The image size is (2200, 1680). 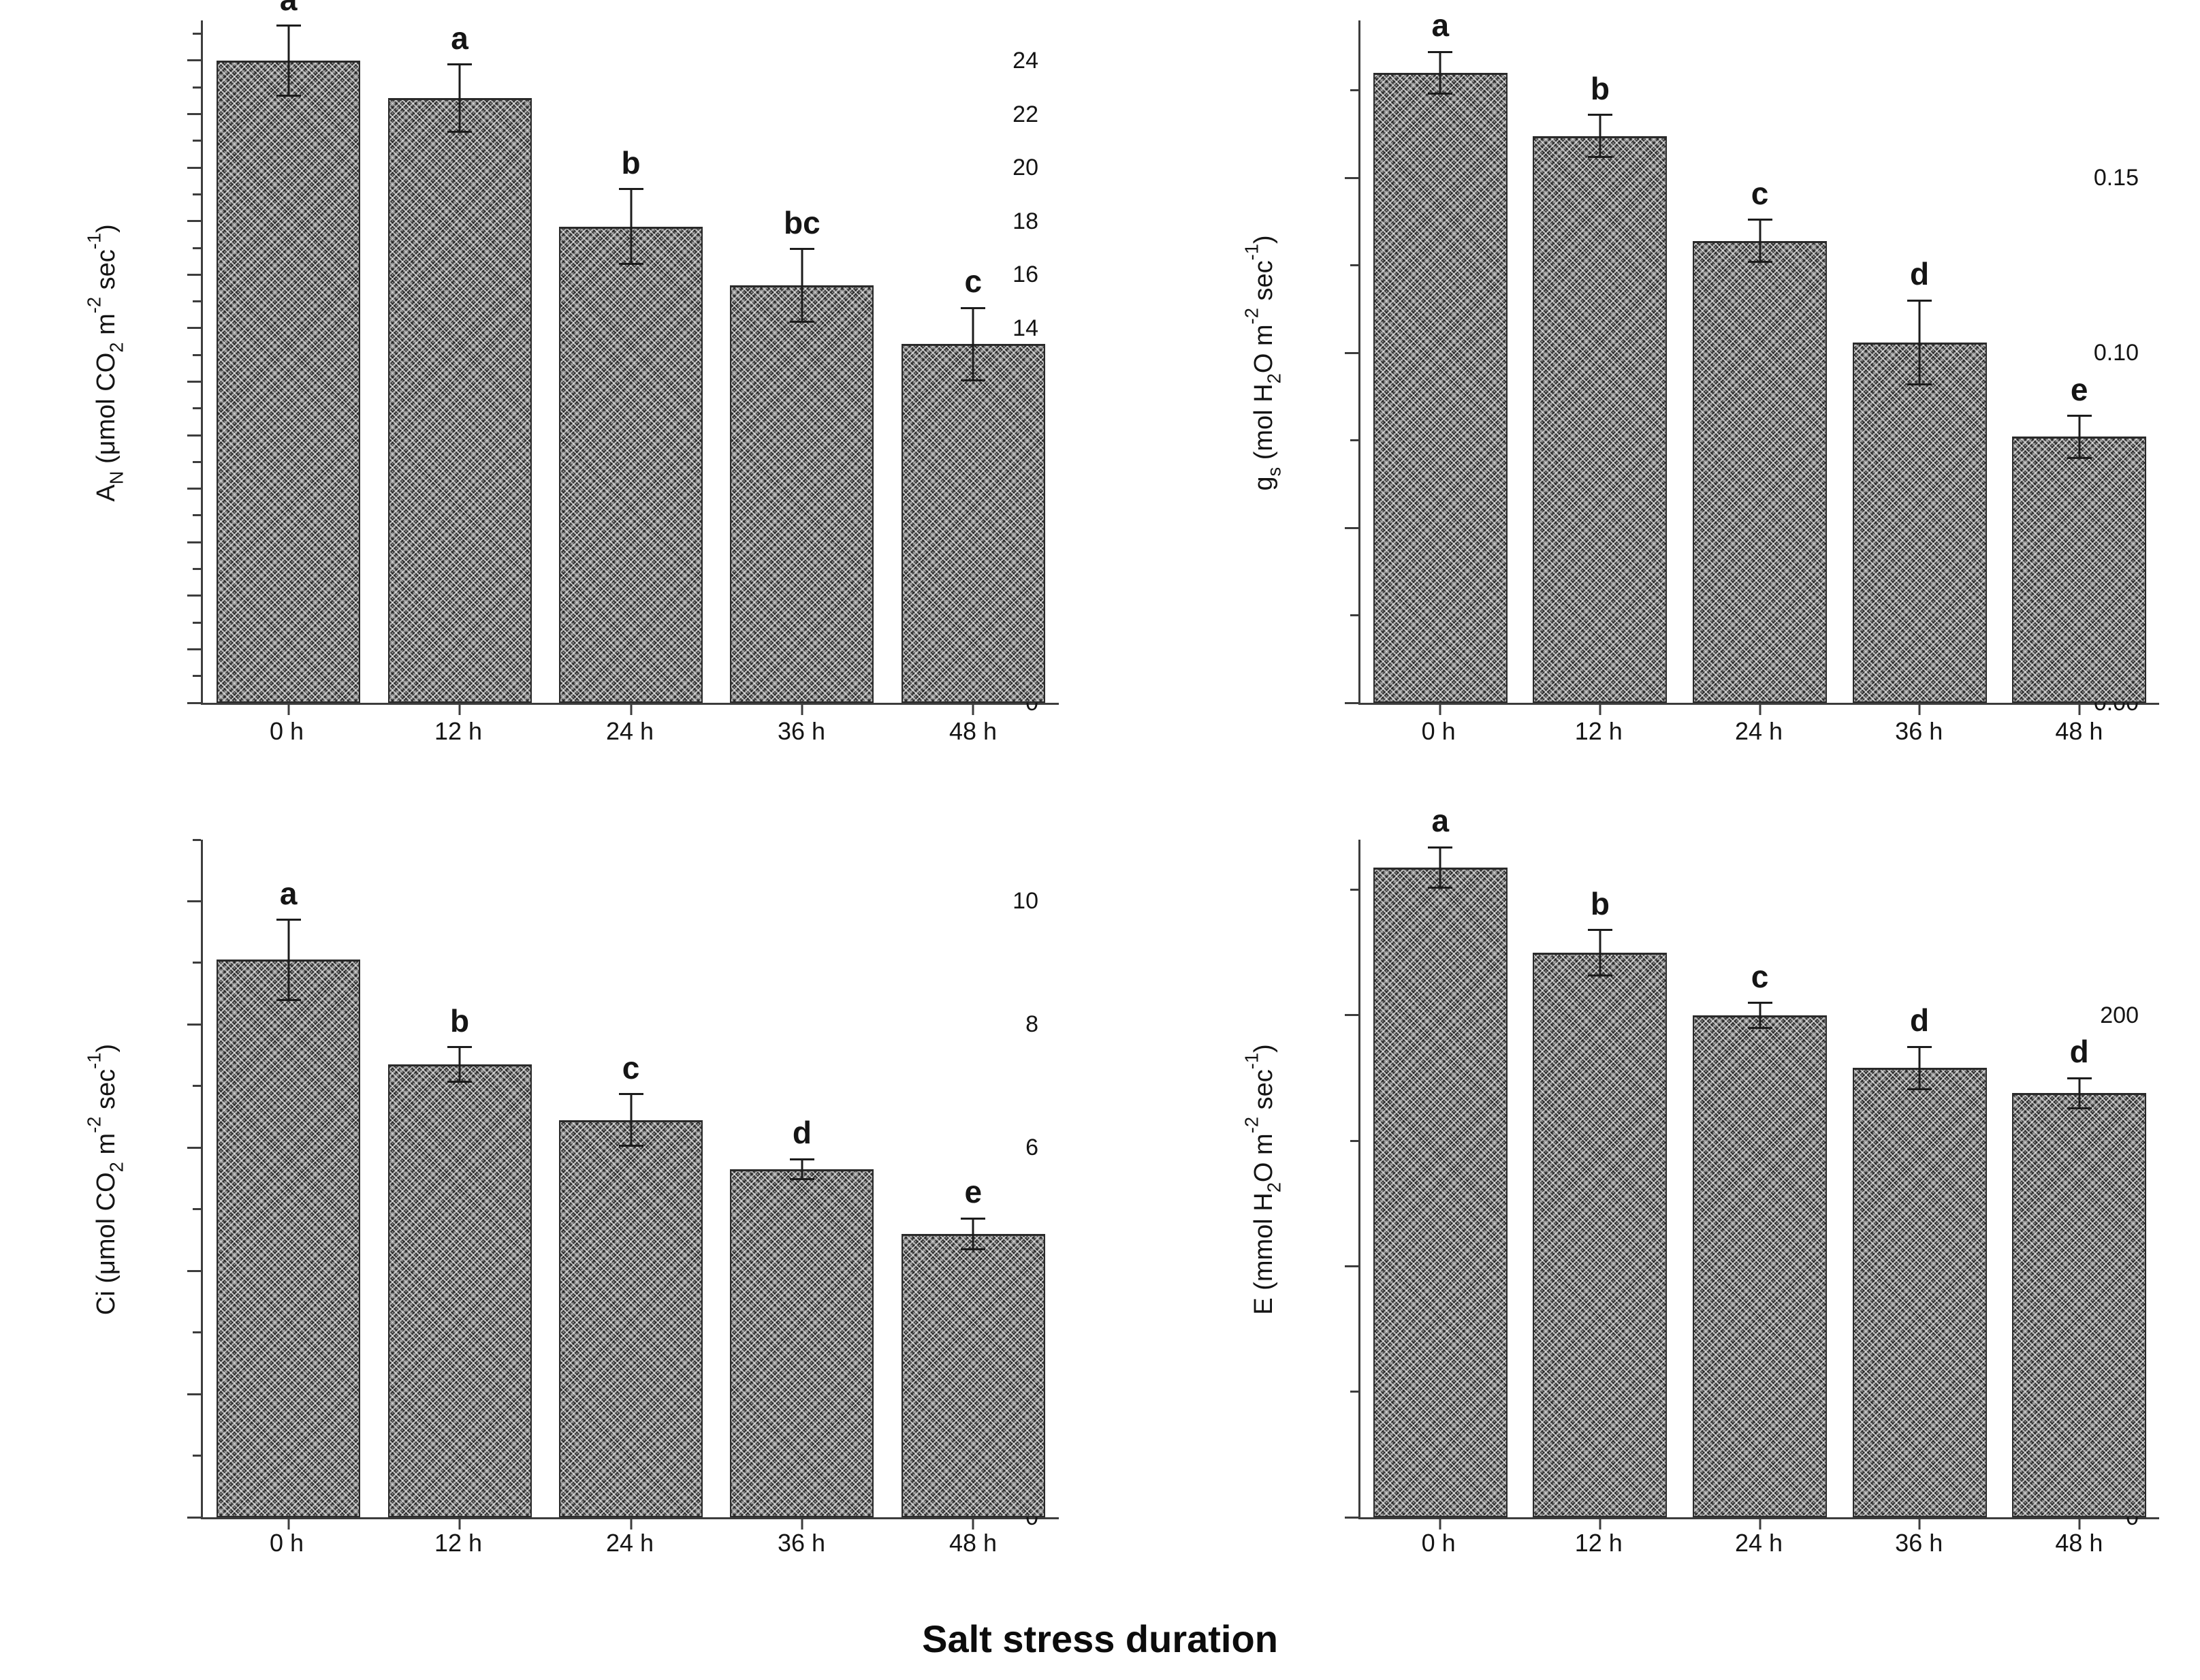 What do you see at coordinates (1025, 328) in the screenshot?
I see `y-tick-label: 14` at bounding box center [1025, 328].